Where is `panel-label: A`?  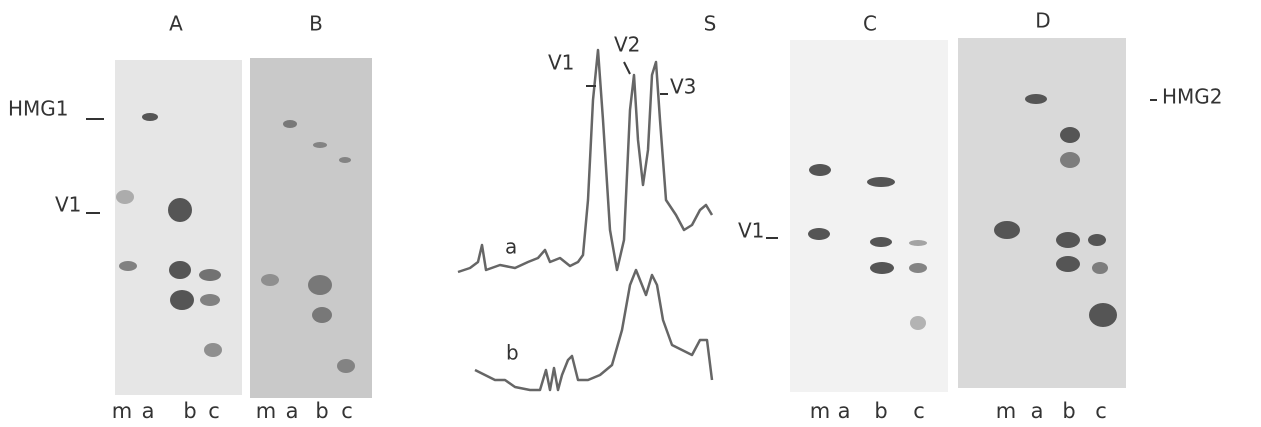
panel-label: A is located at coordinates (176, 24).